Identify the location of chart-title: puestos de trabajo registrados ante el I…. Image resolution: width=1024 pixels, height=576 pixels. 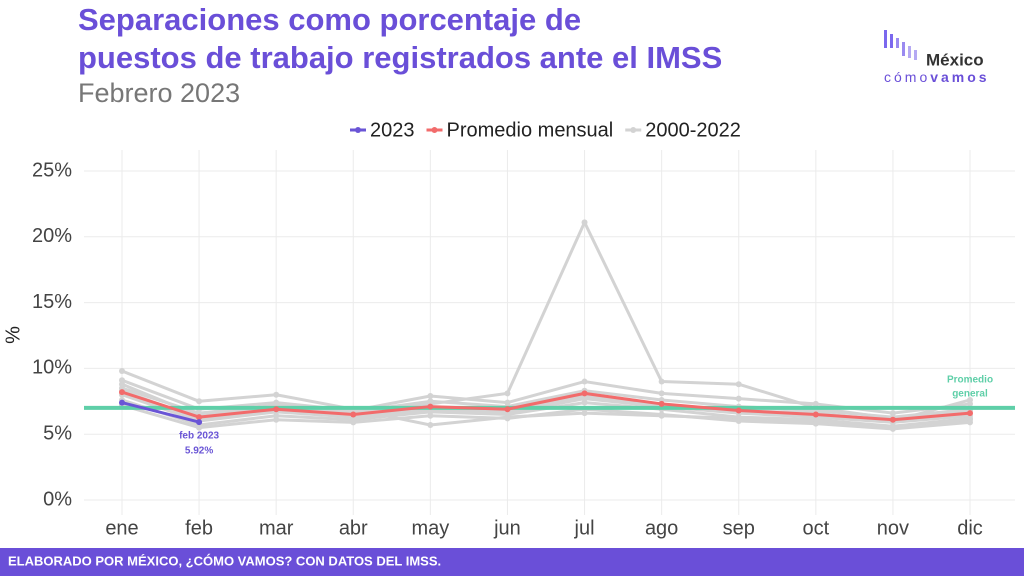
(400, 57).